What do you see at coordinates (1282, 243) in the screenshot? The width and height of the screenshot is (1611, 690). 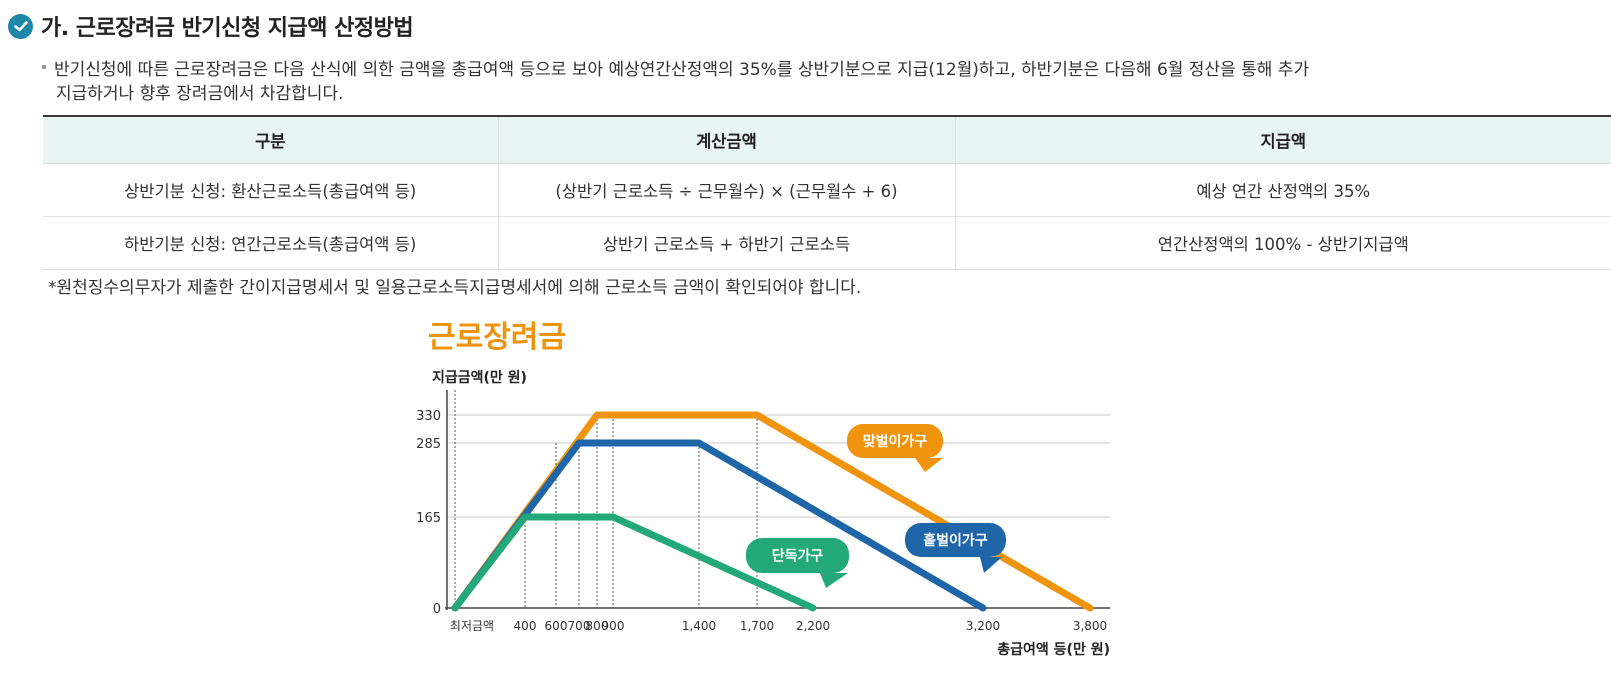 I see `table-cell: 연간산정액의 100% - 상반기지급액` at bounding box center [1282, 243].